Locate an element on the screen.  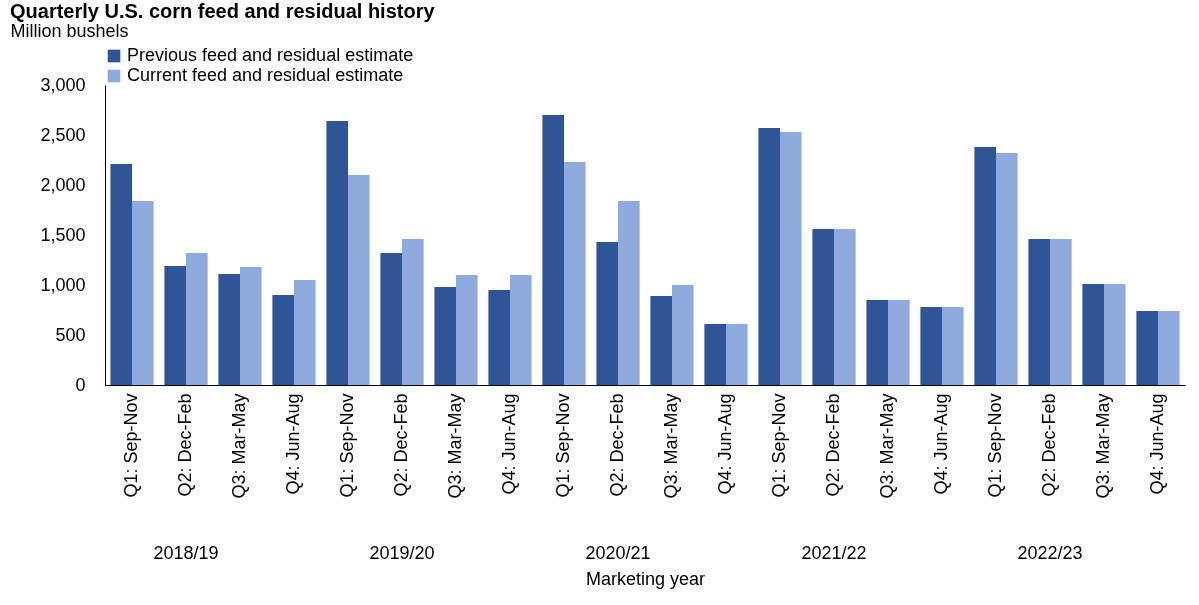
text: 2021/22 is located at coordinates (834, 553).